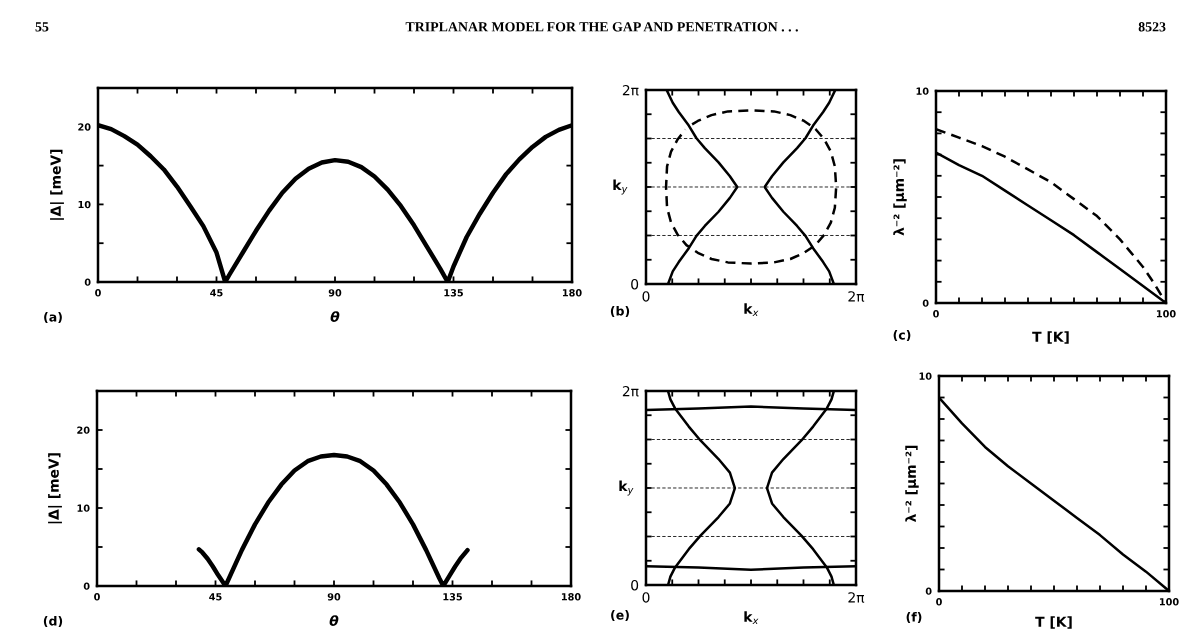  What do you see at coordinates (902, 335) in the screenshot?
I see `text: (c)` at bounding box center [902, 335].